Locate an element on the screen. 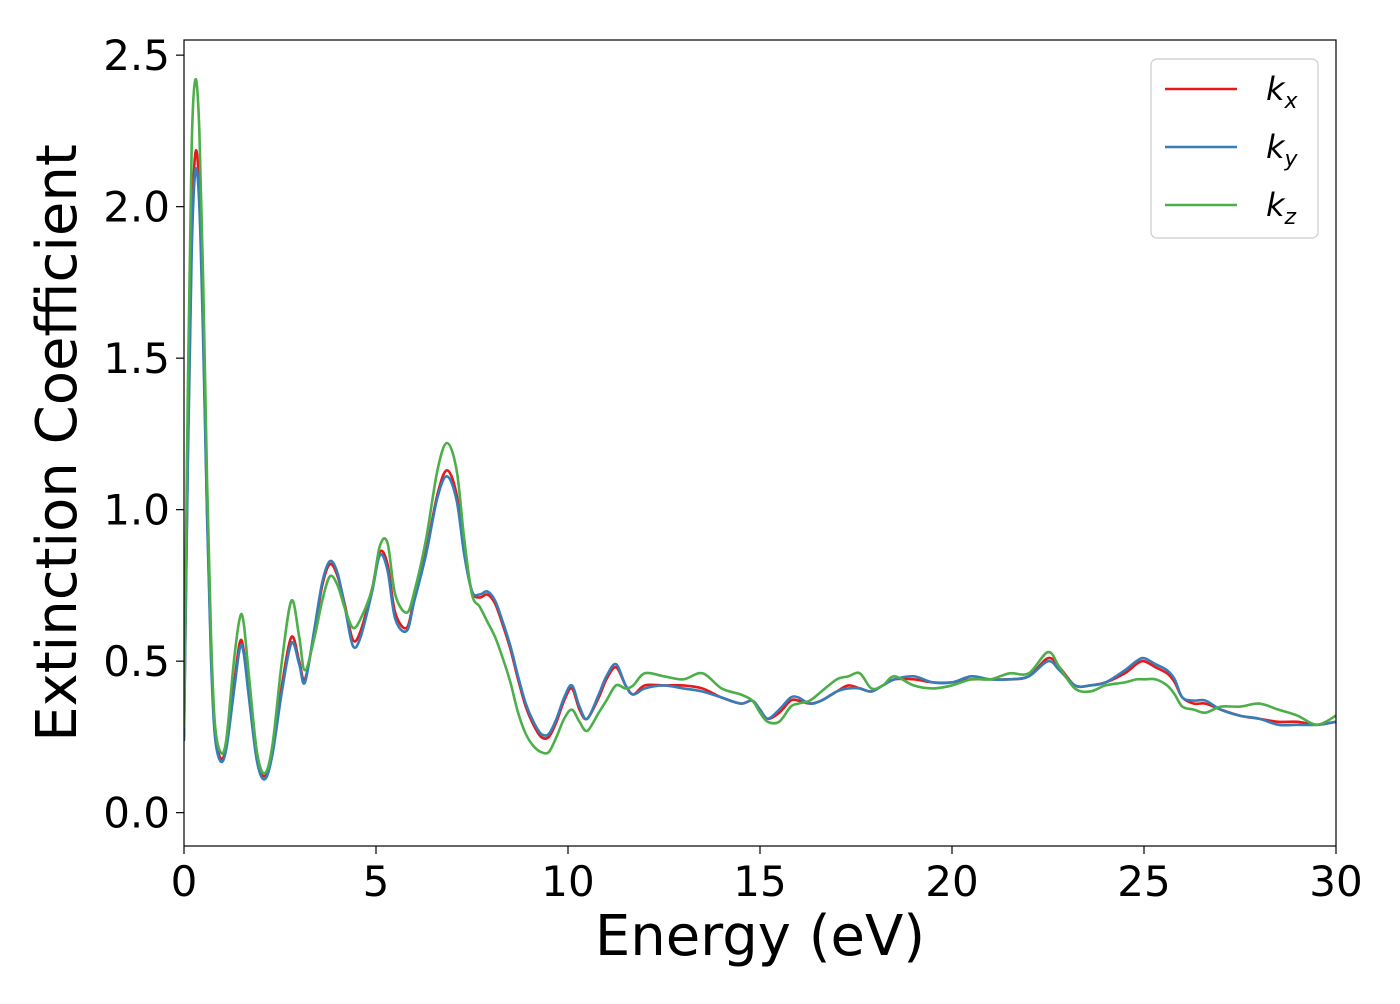  y-tick-label: 1.5 is located at coordinates (136, 358).